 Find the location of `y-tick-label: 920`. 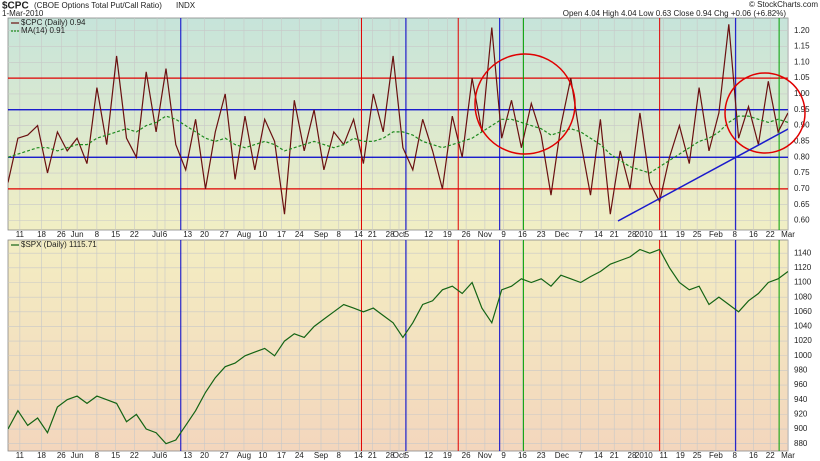

y-tick-label: 920 is located at coordinates (801, 413).